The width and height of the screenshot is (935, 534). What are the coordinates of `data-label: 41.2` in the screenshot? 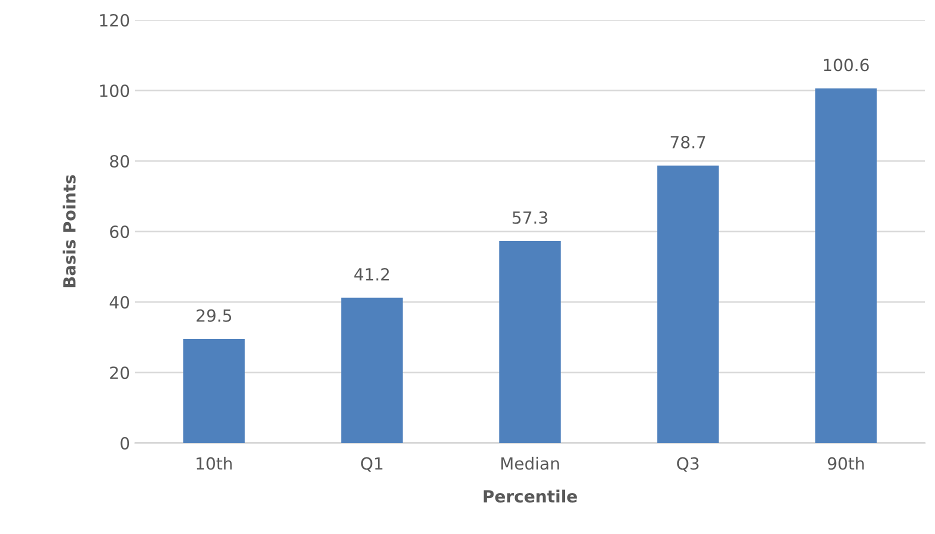 It's located at (371, 274).